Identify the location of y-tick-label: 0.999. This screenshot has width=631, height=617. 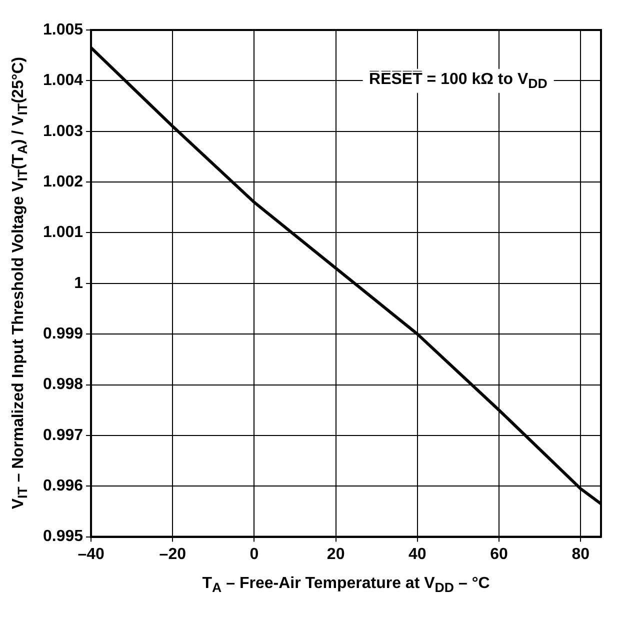
(63, 333).